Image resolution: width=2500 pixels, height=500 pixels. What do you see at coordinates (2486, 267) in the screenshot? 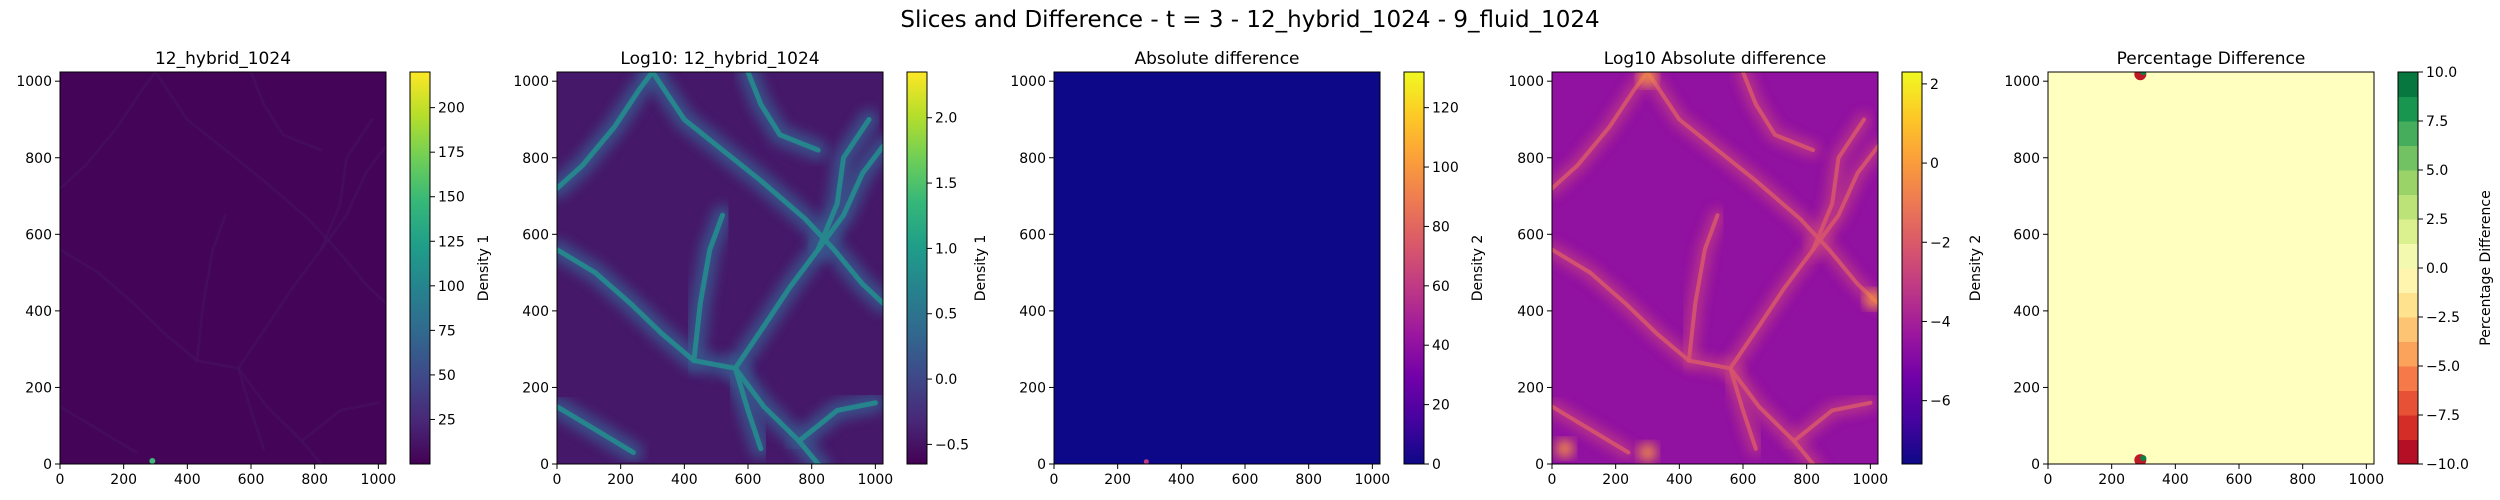
I see `colorbar-label: Percentage Difference` at bounding box center [2486, 267].